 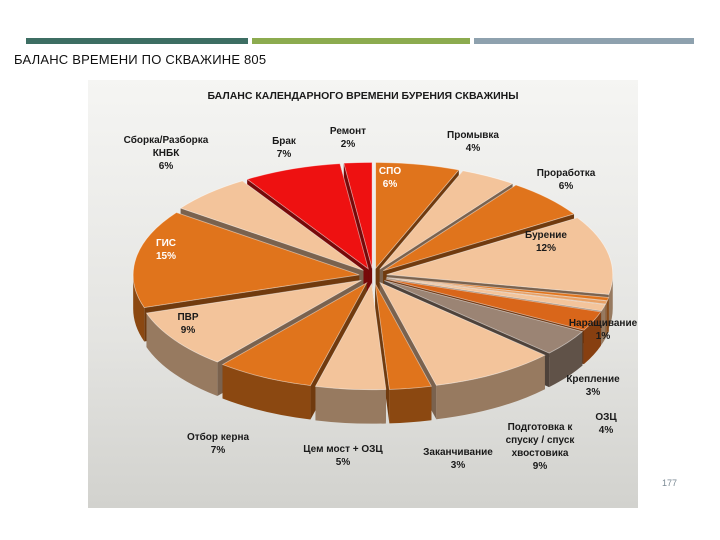 What do you see at coordinates (473, 142) in the screenshot?
I see `pie-slice-label: Промывка 4%` at bounding box center [473, 142].